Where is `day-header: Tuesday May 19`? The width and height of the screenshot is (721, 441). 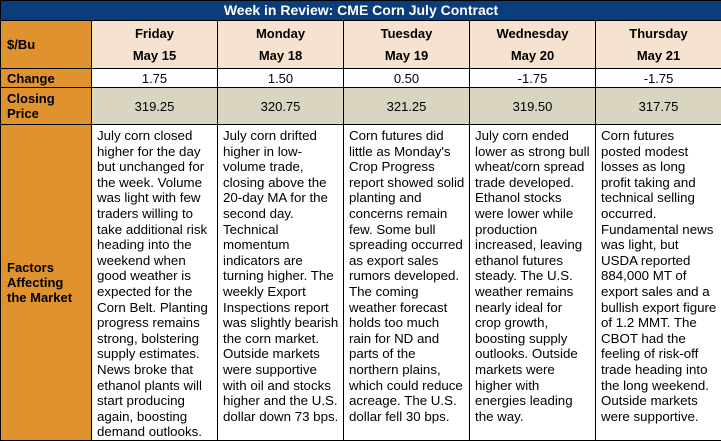
day-header: Tuesday May 19 is located at coordinates (407, 45).